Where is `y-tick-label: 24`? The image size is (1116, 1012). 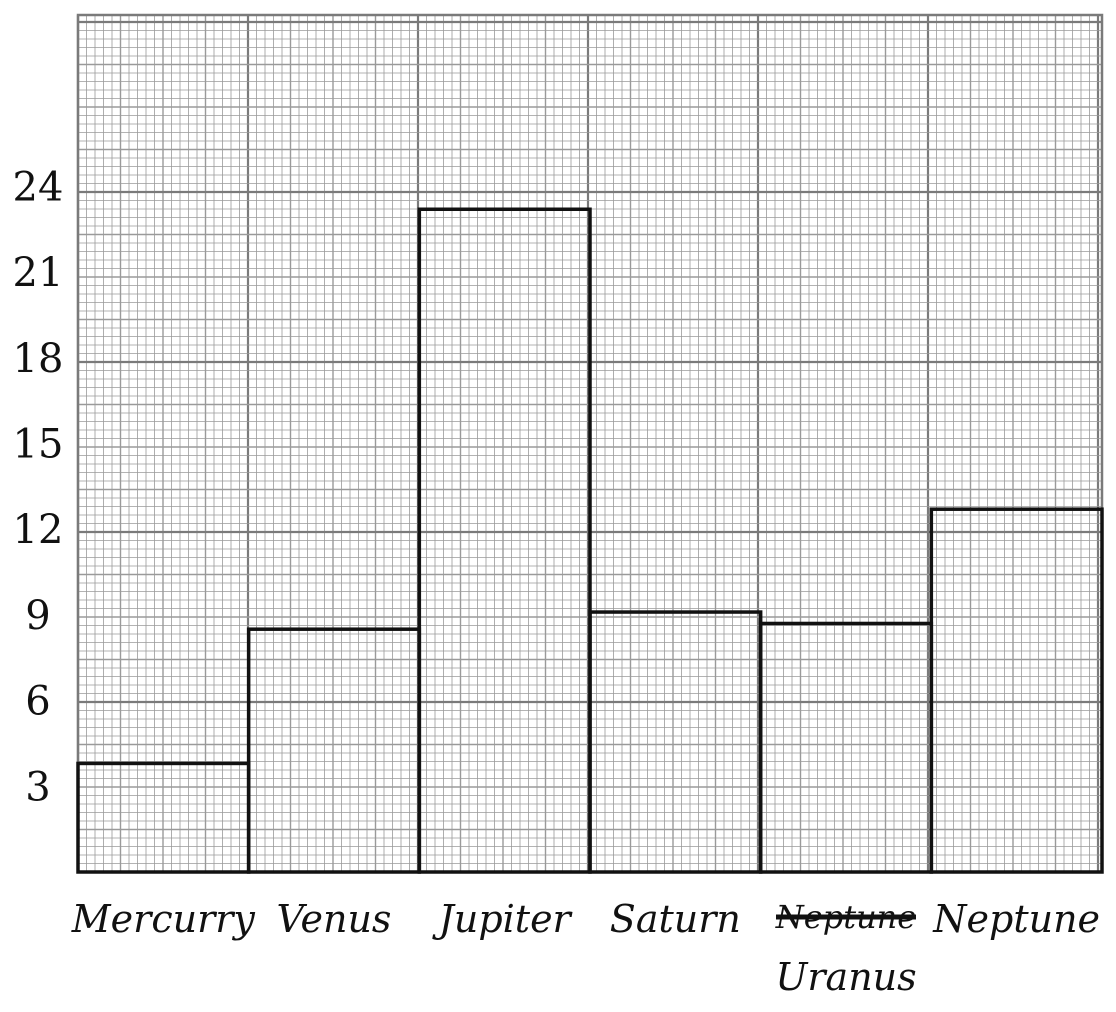 y-tick-label: 24 is located at coordinates (38, 187).